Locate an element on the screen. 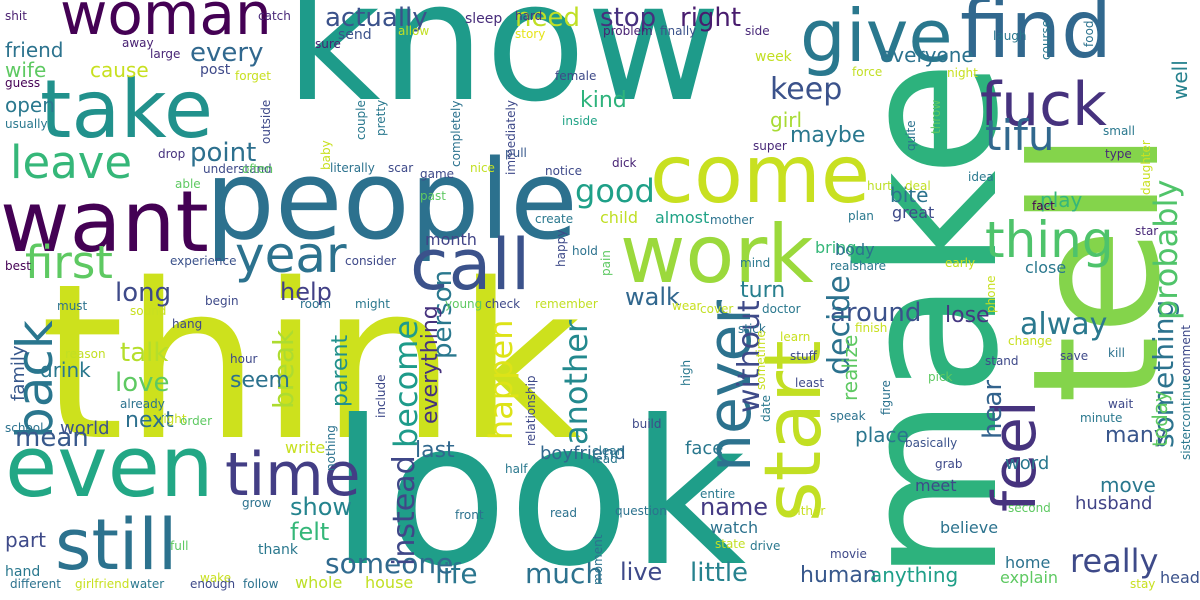  word-water: water is located at coordinates (147, 584).